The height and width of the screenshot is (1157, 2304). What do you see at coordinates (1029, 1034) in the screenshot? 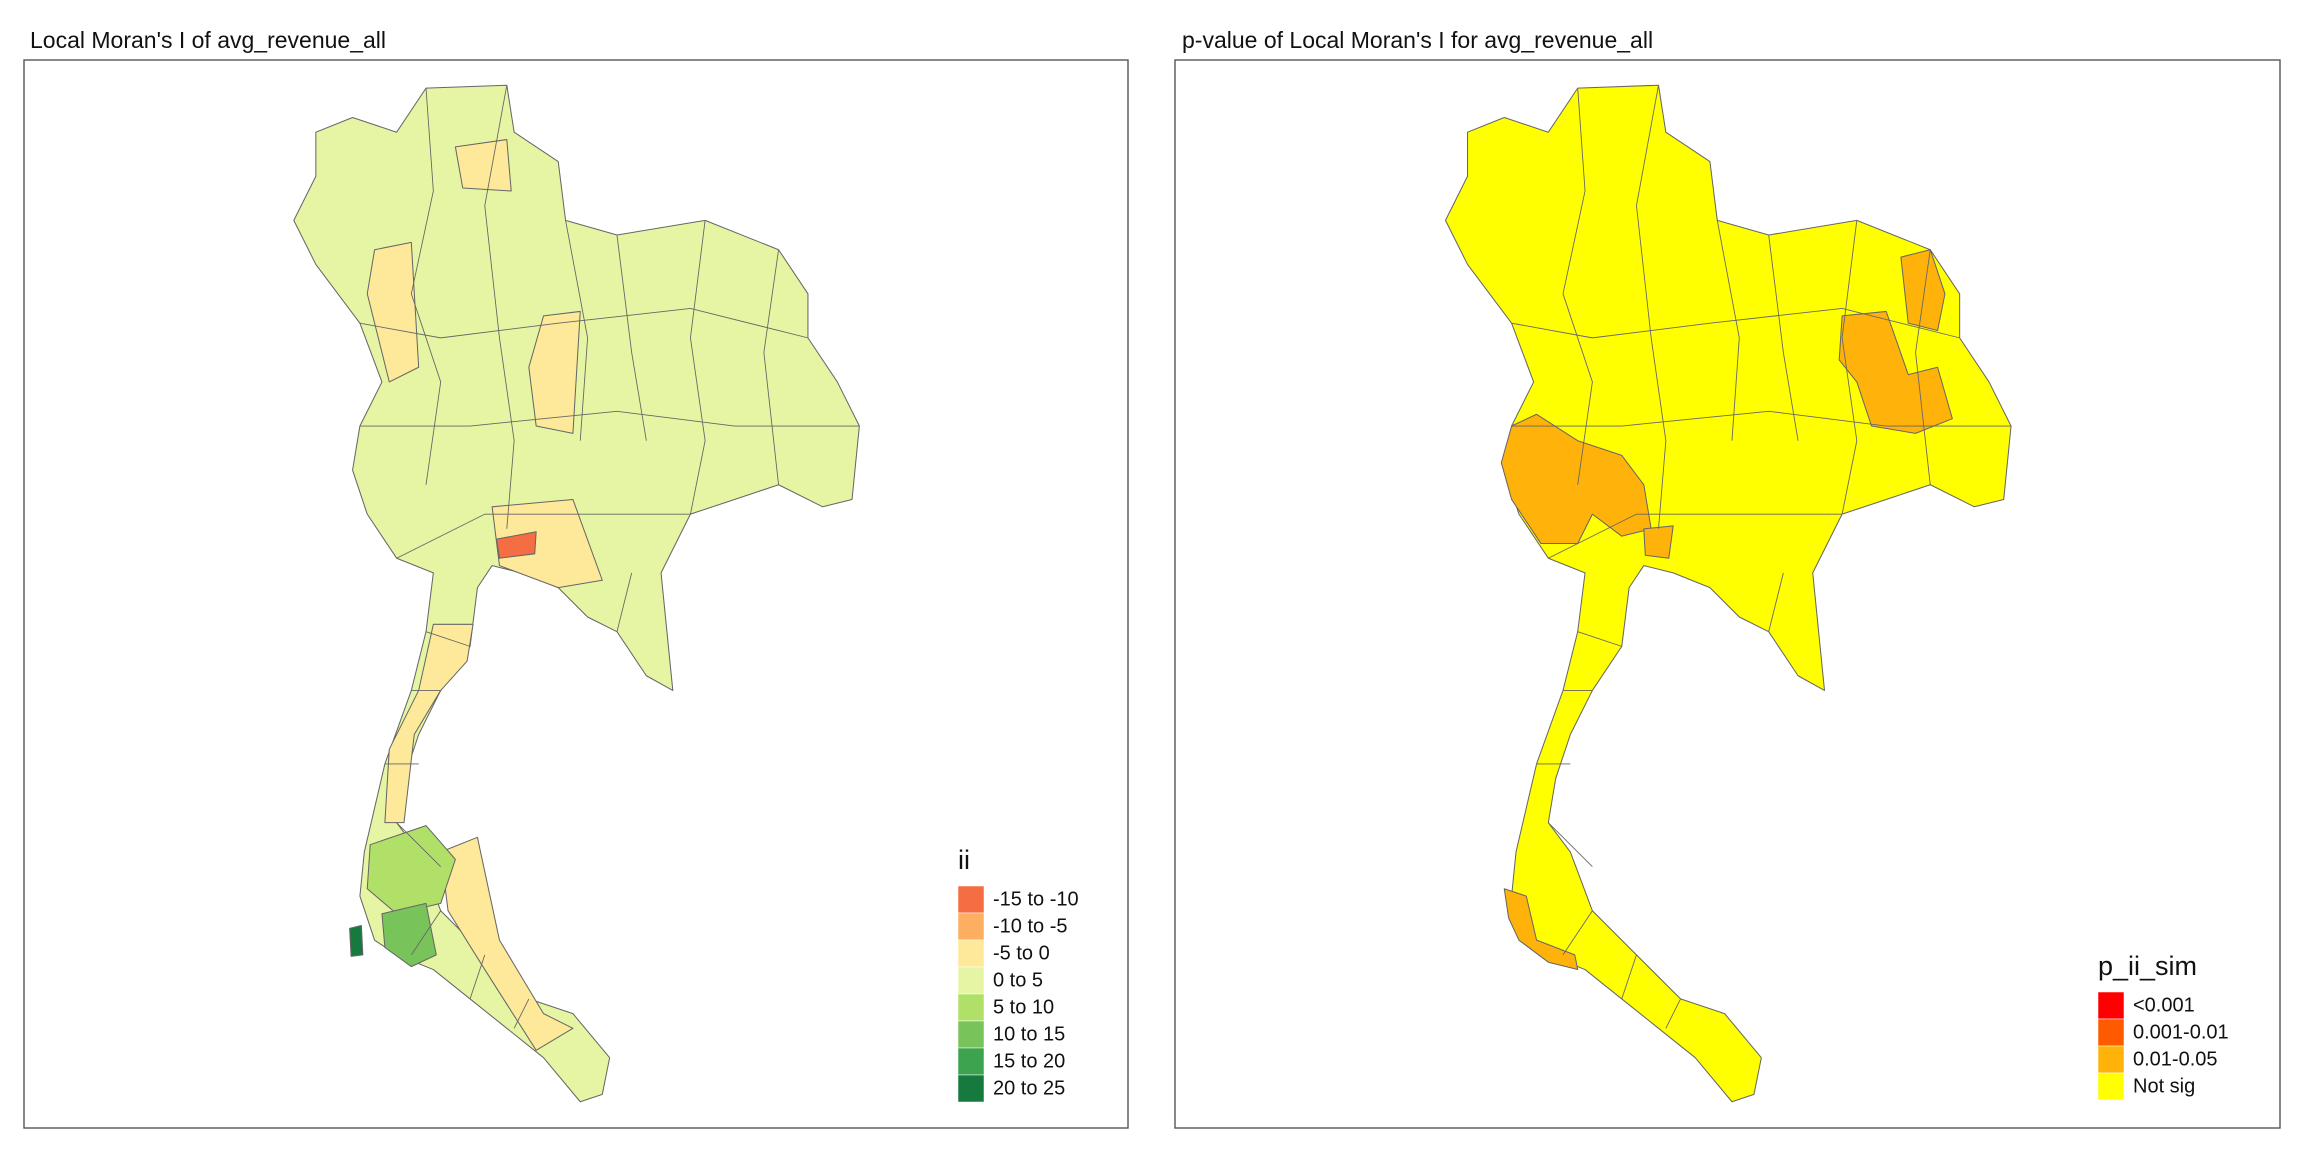
I see `legend-label: 10 to 15` at bounding box center [1029, 1034].